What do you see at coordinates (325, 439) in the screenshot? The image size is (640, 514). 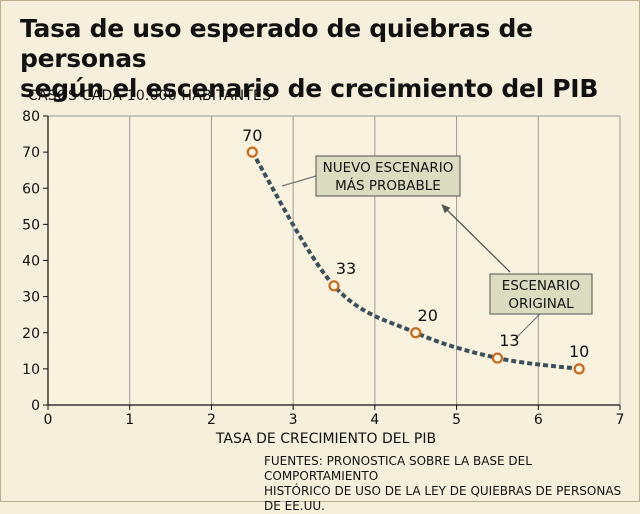 I see `x-axis-label: TASA DE CRECIMIENTO DEL PIB` at bounding box center [325, 439].